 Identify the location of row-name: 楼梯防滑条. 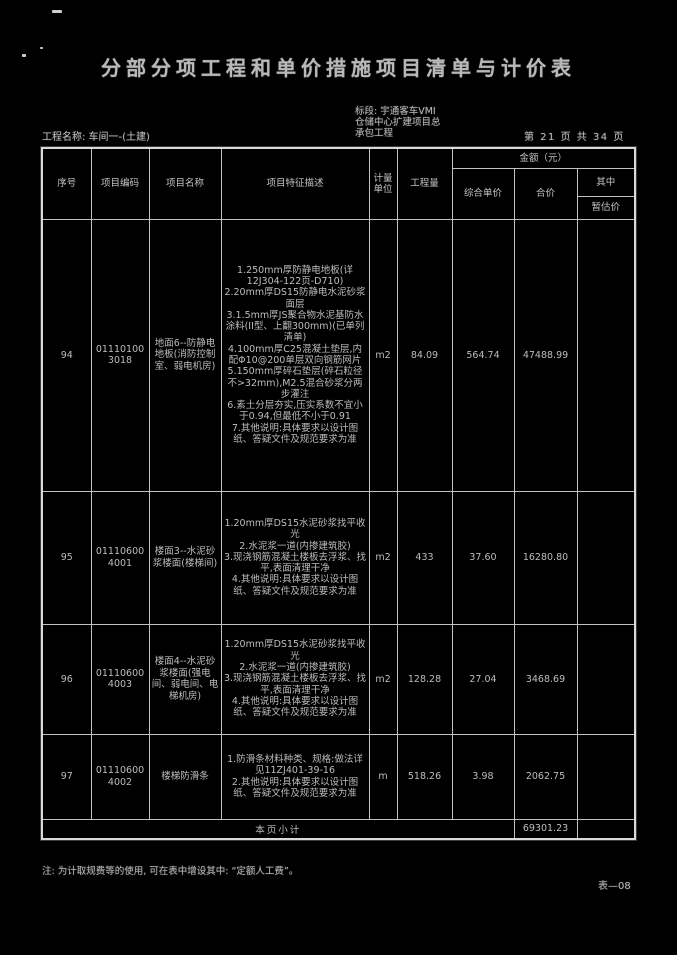
(185, 776).